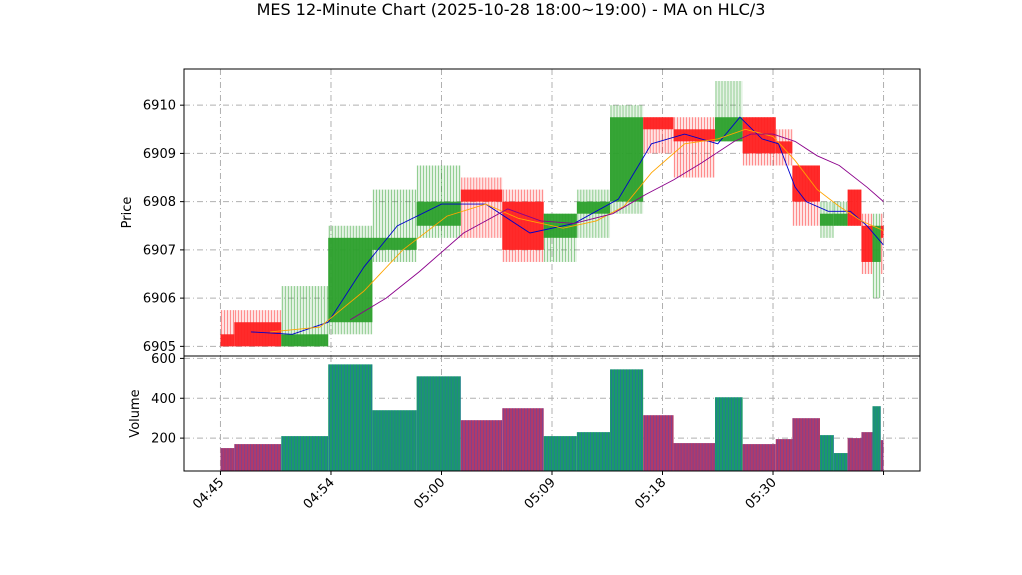  I want to click on volume-tick-label: 200, so click(163, 439).